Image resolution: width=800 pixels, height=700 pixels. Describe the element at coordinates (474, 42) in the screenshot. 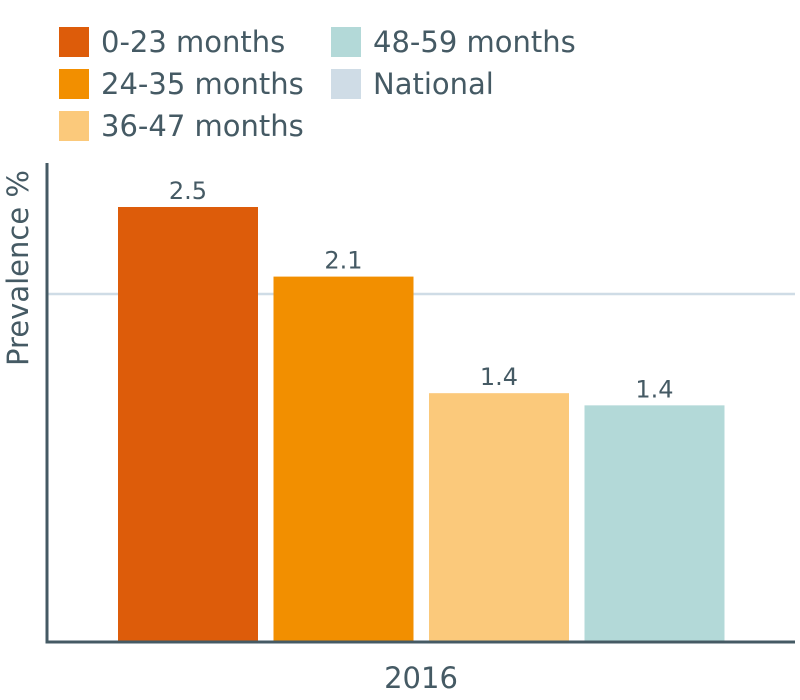

I see `legend-label-48-59-months: 48-59 months` at that location.